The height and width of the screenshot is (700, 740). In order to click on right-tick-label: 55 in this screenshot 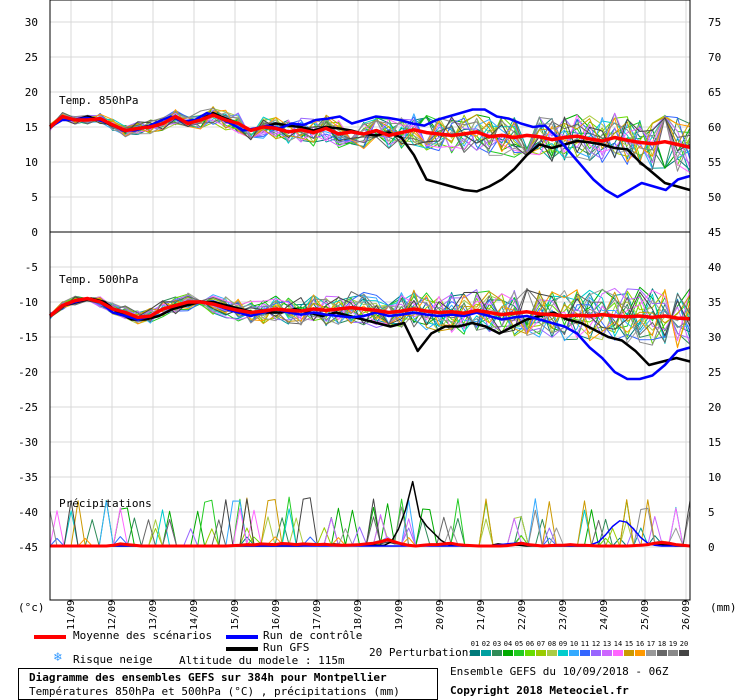, I will do `click(714, 162)`.